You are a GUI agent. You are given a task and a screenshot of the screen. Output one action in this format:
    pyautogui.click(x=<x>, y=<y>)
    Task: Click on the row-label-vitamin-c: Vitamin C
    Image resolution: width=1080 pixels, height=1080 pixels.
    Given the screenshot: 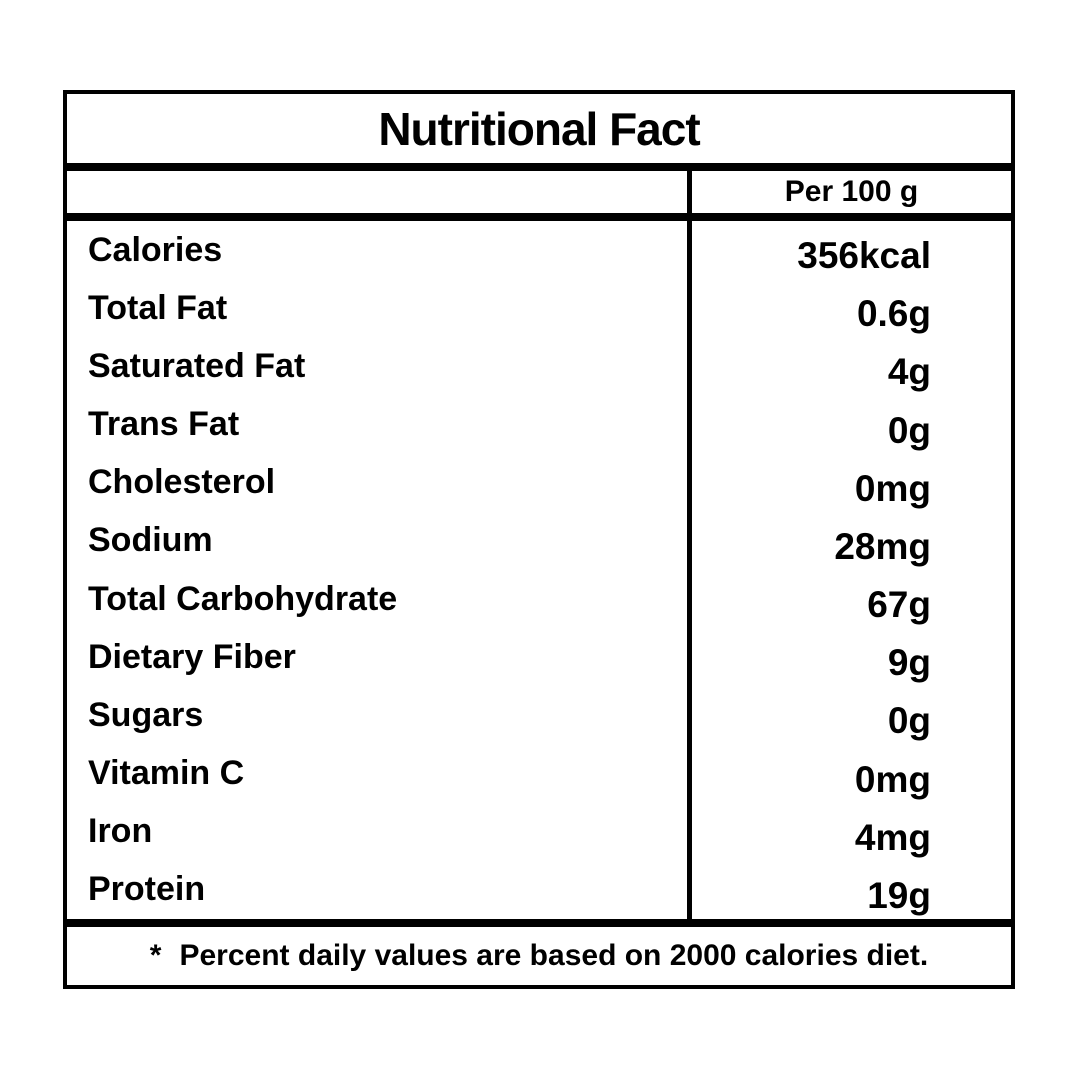 What is the action you would take?
    pyautogui.click(x=166, y=773)
    